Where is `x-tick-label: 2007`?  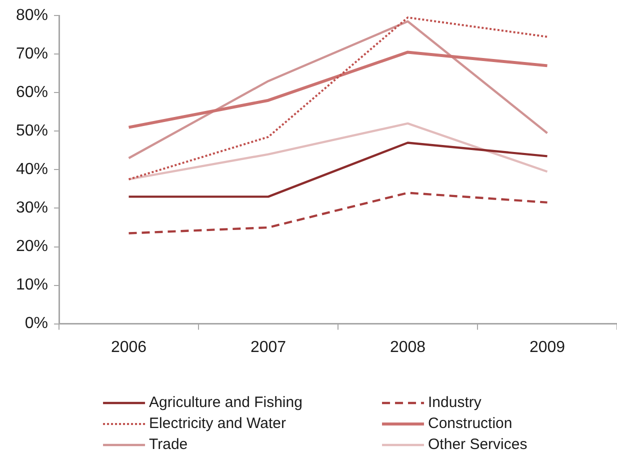
x-tick-label: 2007 is located at coordinates (268, 347).